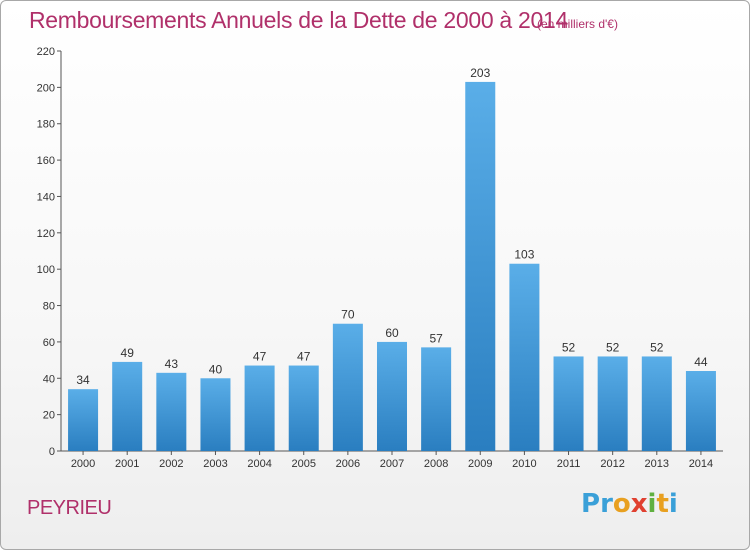 This screenshot has height=550, width=750. I want to click on x-tick-label-2003: 2003, so click(215, 464).